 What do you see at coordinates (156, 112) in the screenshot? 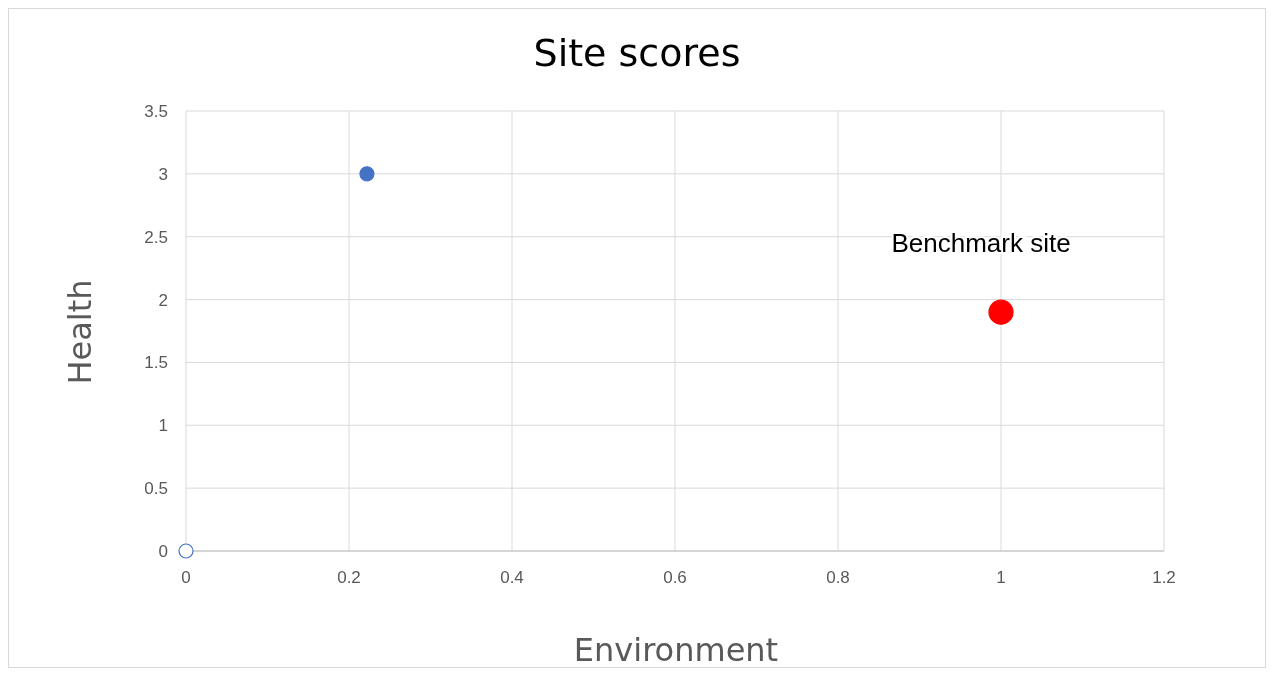
I see `y-tick-label: 3.5` at bounding box center [156, 112].